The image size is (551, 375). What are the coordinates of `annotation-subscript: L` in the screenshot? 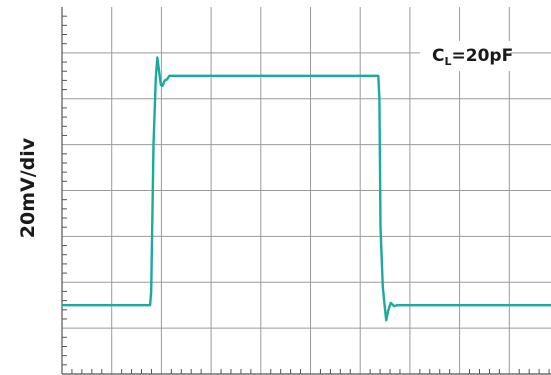 It's located at (448, 61).